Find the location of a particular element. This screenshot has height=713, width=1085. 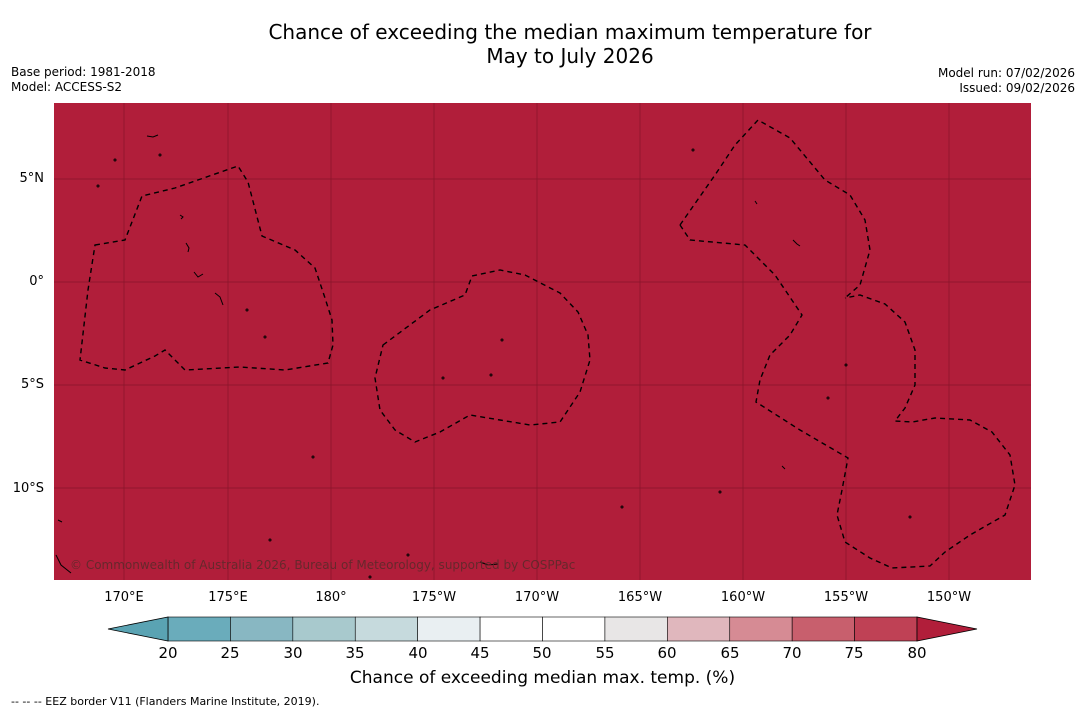

eez-border-tokelau is located at coordinates (482, 356).